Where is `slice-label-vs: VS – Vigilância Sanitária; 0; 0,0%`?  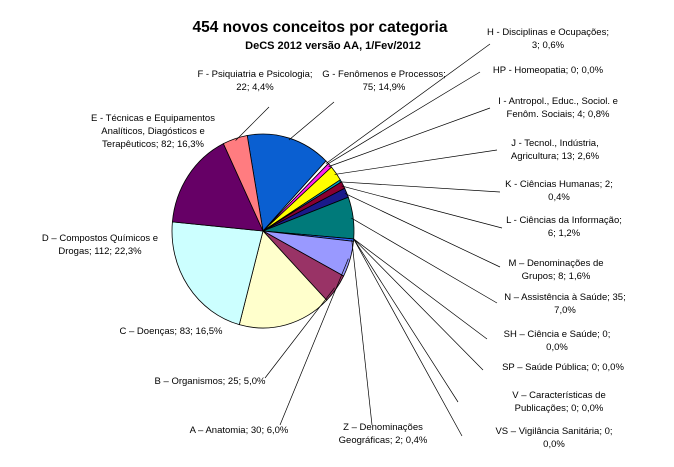 slice-label-vs: VS – Vigilância Sanitária; 0; 0,0% is located at coordinates (553, 438).